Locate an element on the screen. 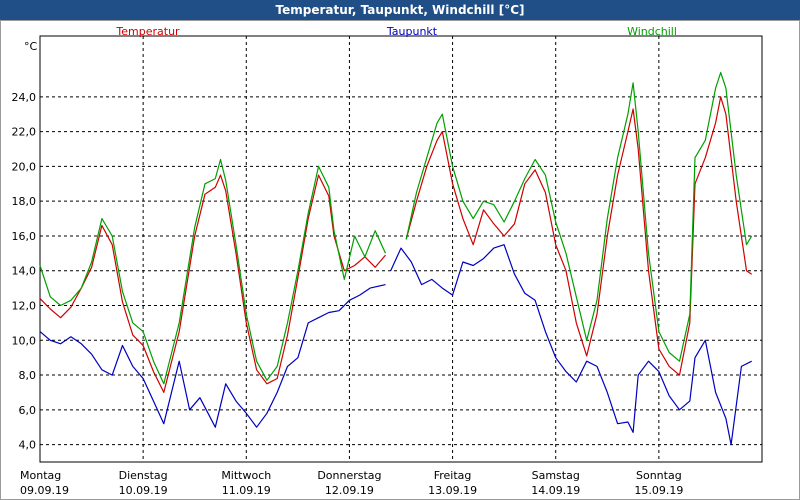 The height and width of the screenshot is (500, 800). y-tick-label: 24,0 is located at coordinates (24, 97).